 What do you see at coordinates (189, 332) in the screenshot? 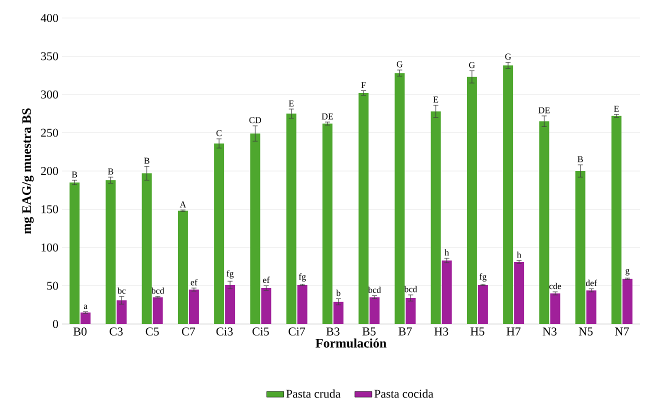
I see `x-tick-label: C7` at bounding box center [189, 332].